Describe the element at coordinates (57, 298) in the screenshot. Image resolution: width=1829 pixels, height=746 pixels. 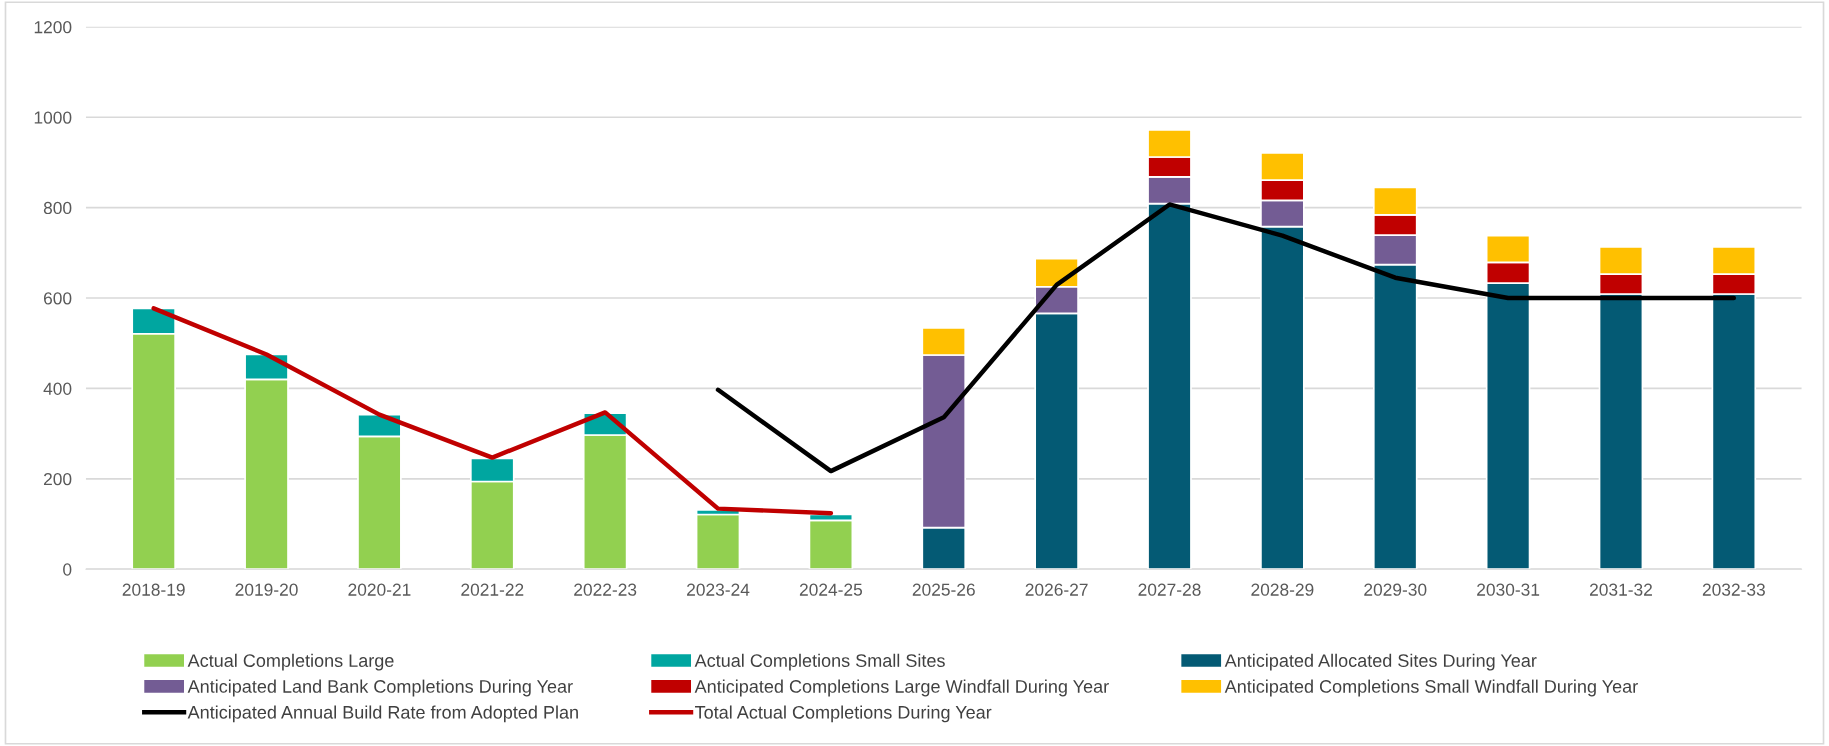
I see `y-tick-label: 600` at that location.